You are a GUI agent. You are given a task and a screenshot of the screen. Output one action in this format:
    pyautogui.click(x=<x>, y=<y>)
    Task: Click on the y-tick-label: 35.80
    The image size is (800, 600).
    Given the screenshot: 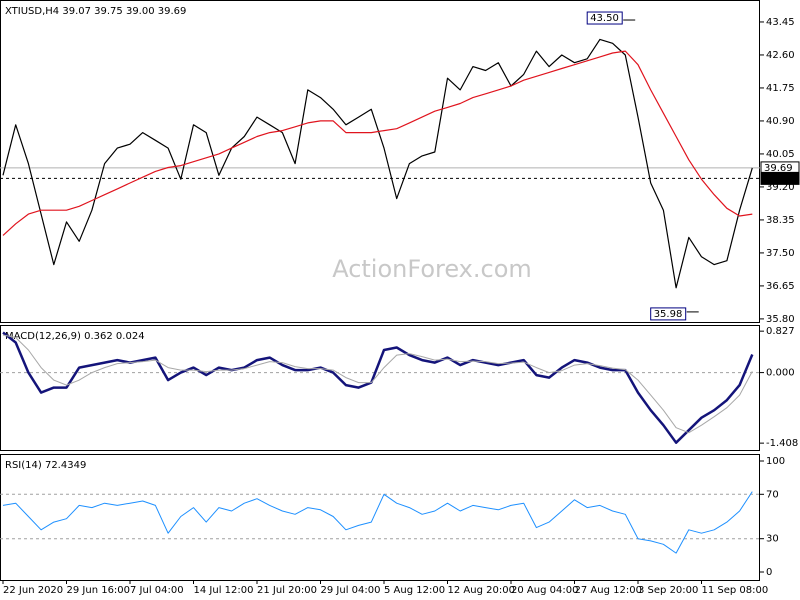 What is the action you would take?
    pyautogui.click(x=780, y=319)
    